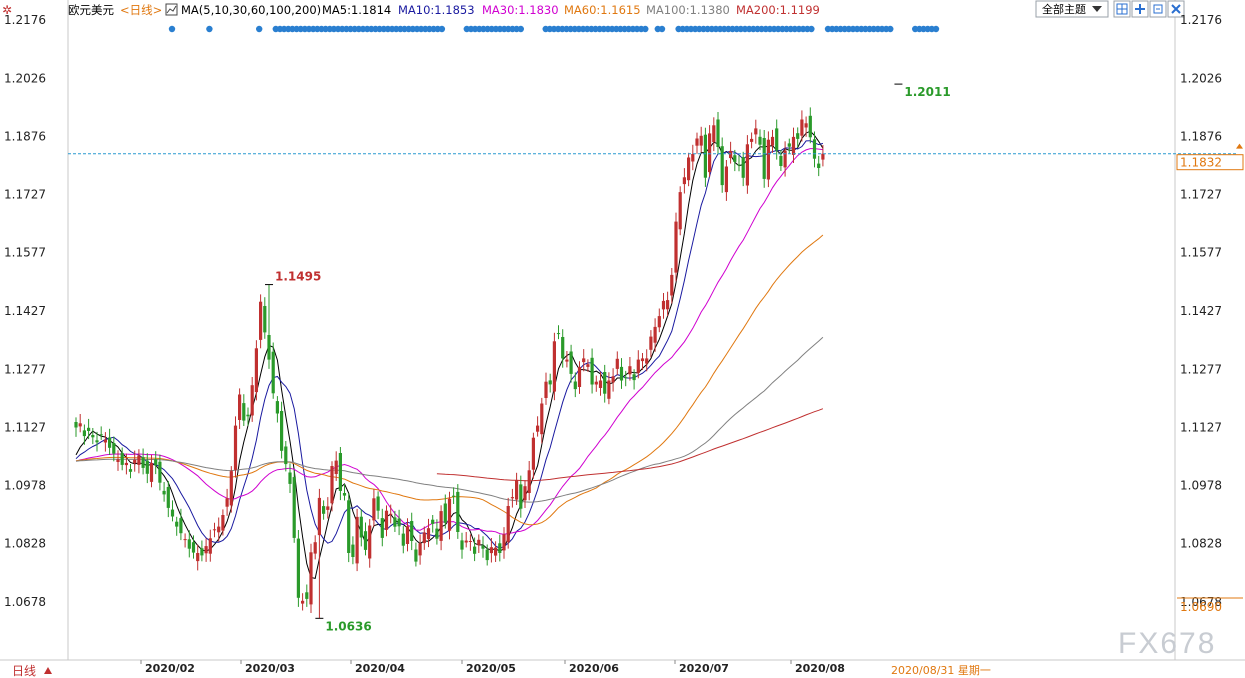 The image size is (1245, 678). Describe the element at coordinates (24, 671) in the screenshot. I see `period-switch: 日线` at that location.